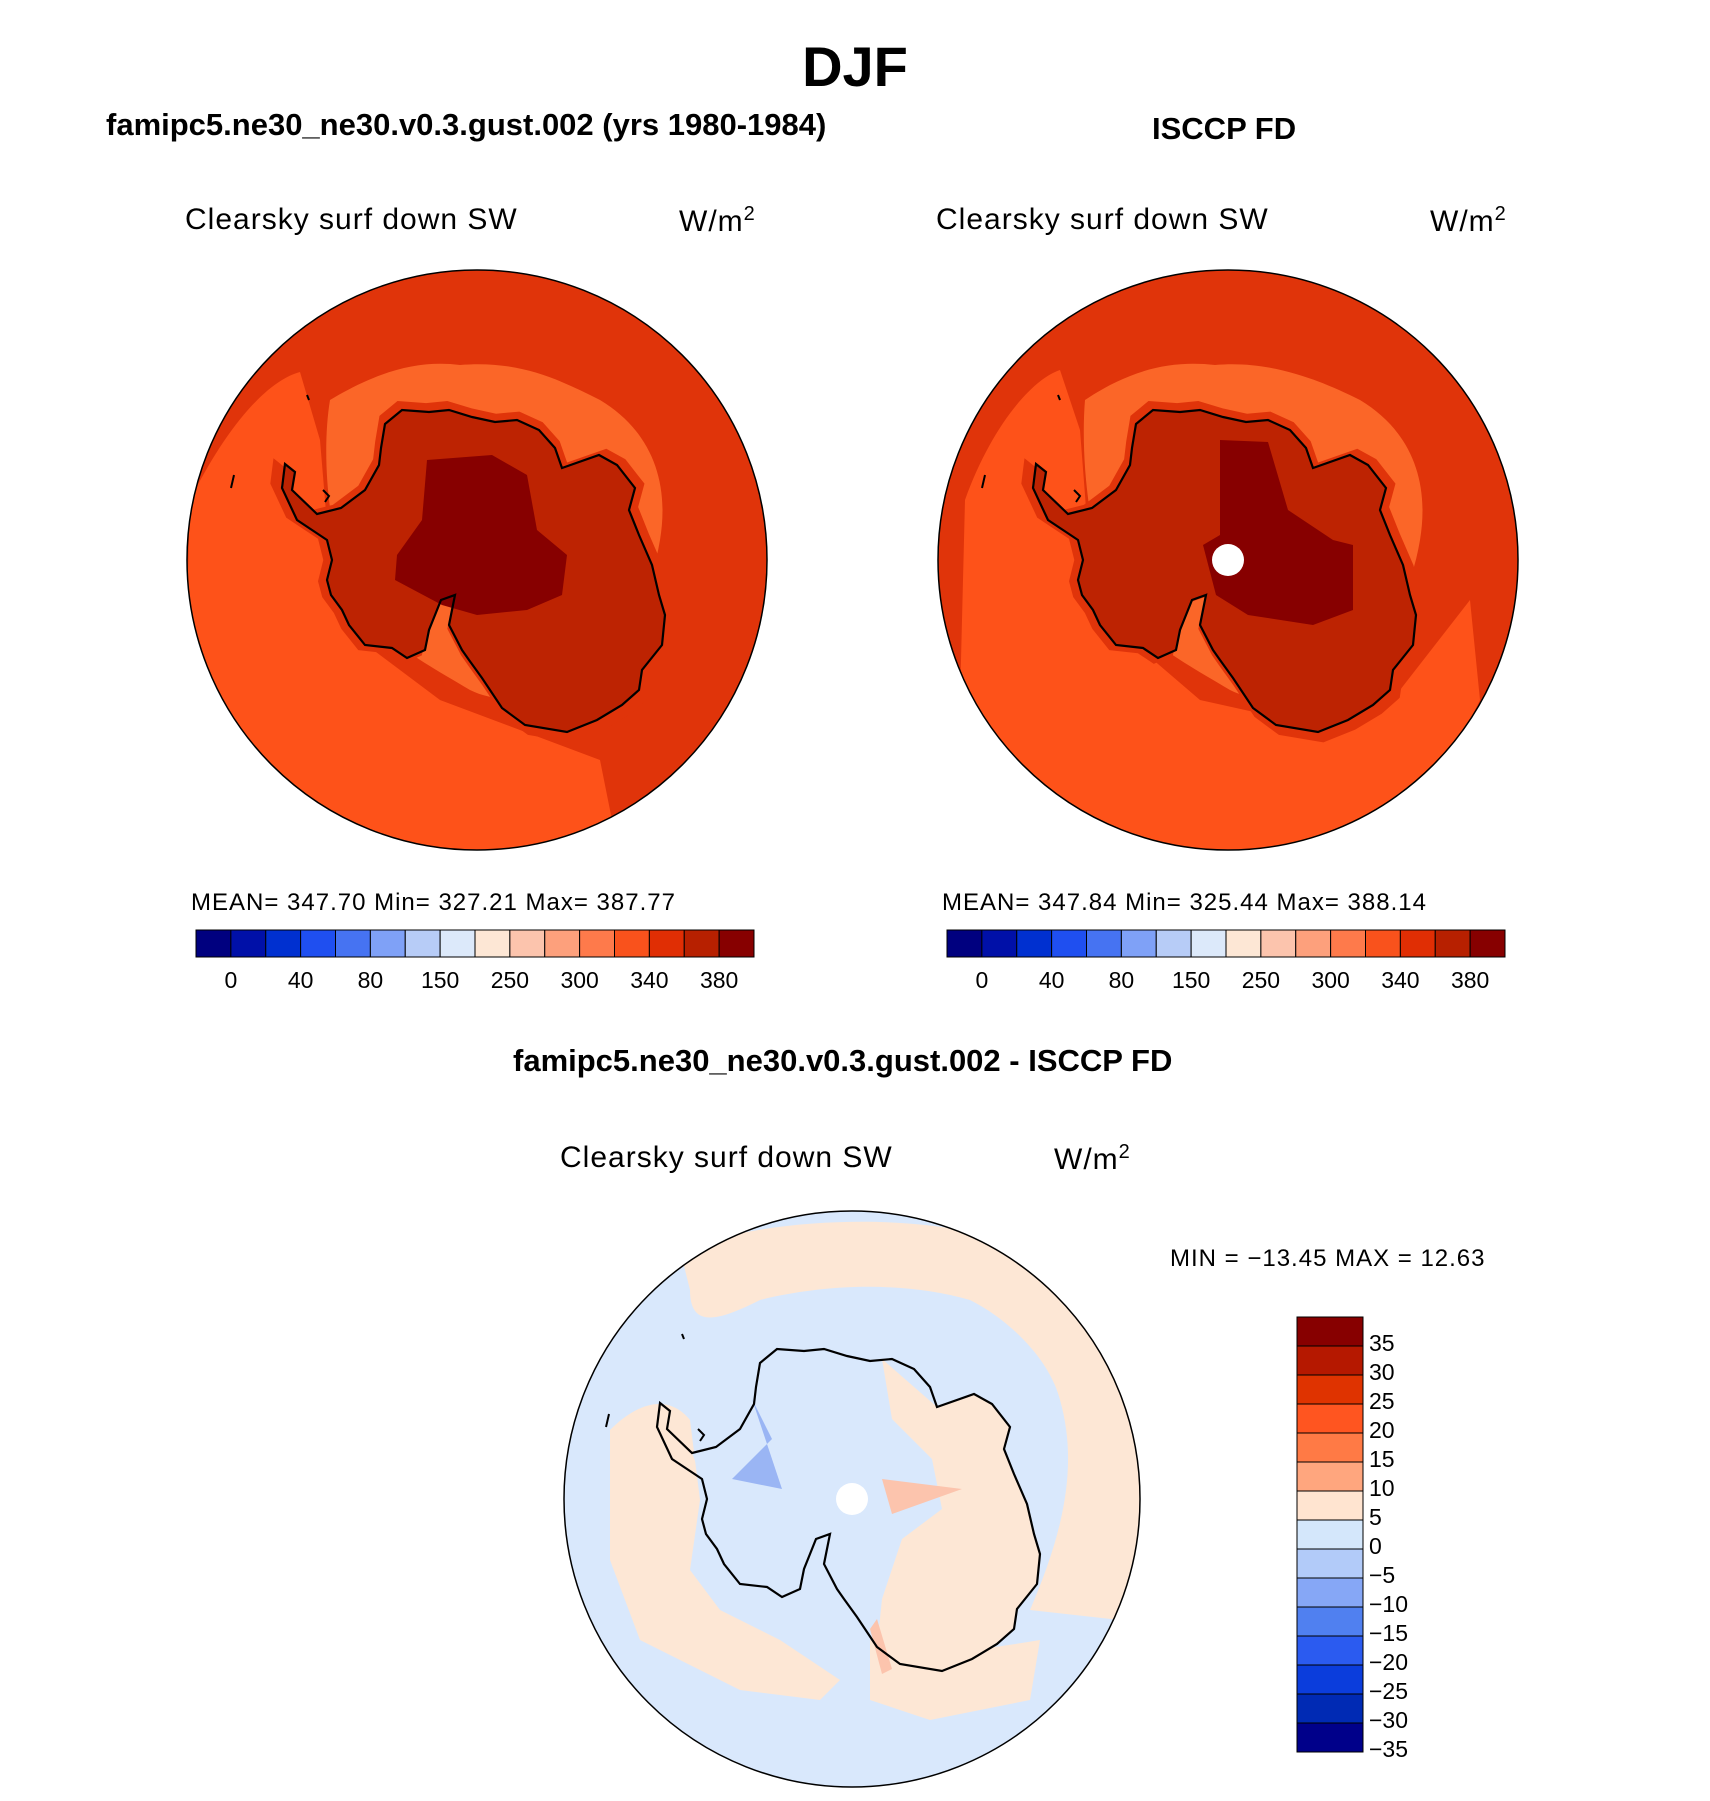 This screenshot has width=1710, height=1801. I want to click on diff-patch-negative, so click(757, 1444).